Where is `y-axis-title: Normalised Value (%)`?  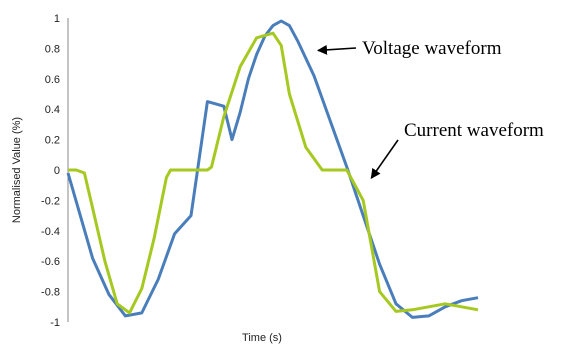 y-axis-title: Normalised Value (%) is located at coordinates (17, 170).